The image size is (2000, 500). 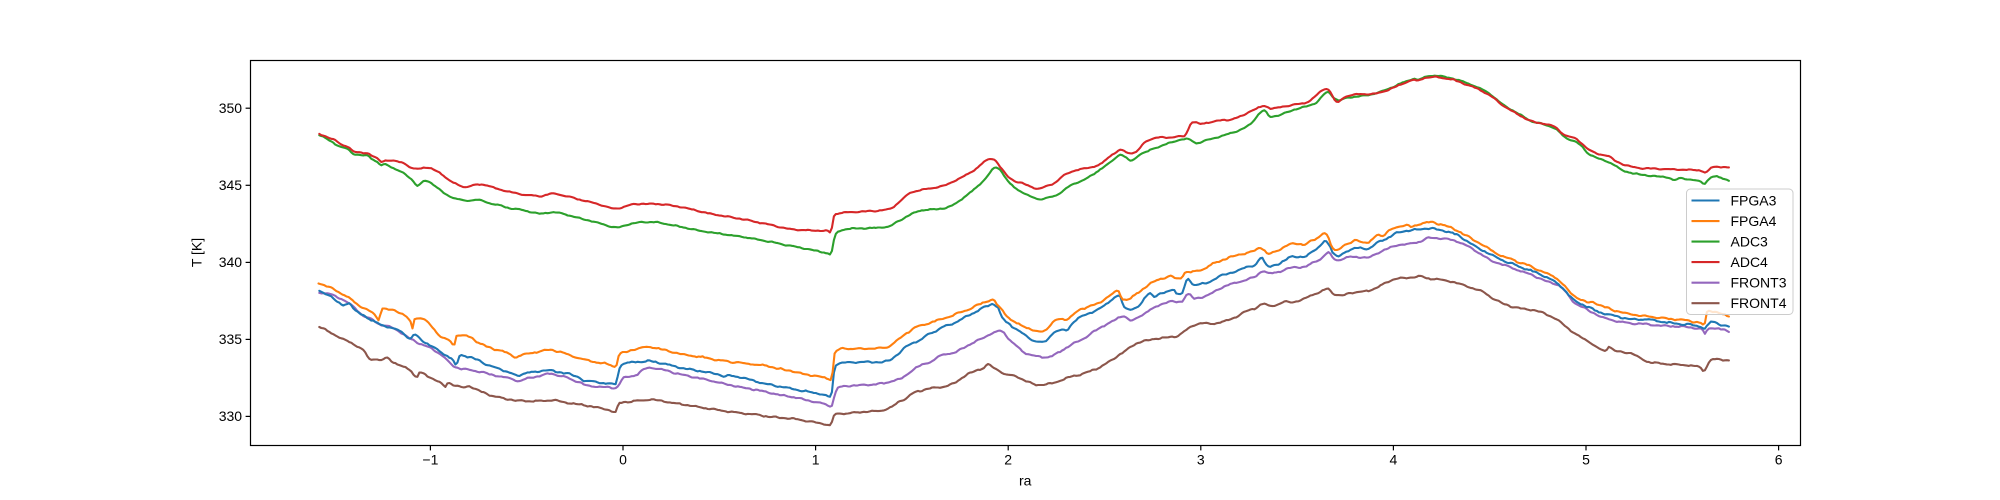 I want to click on svg-text: 5, so click(x=1586, y=460).